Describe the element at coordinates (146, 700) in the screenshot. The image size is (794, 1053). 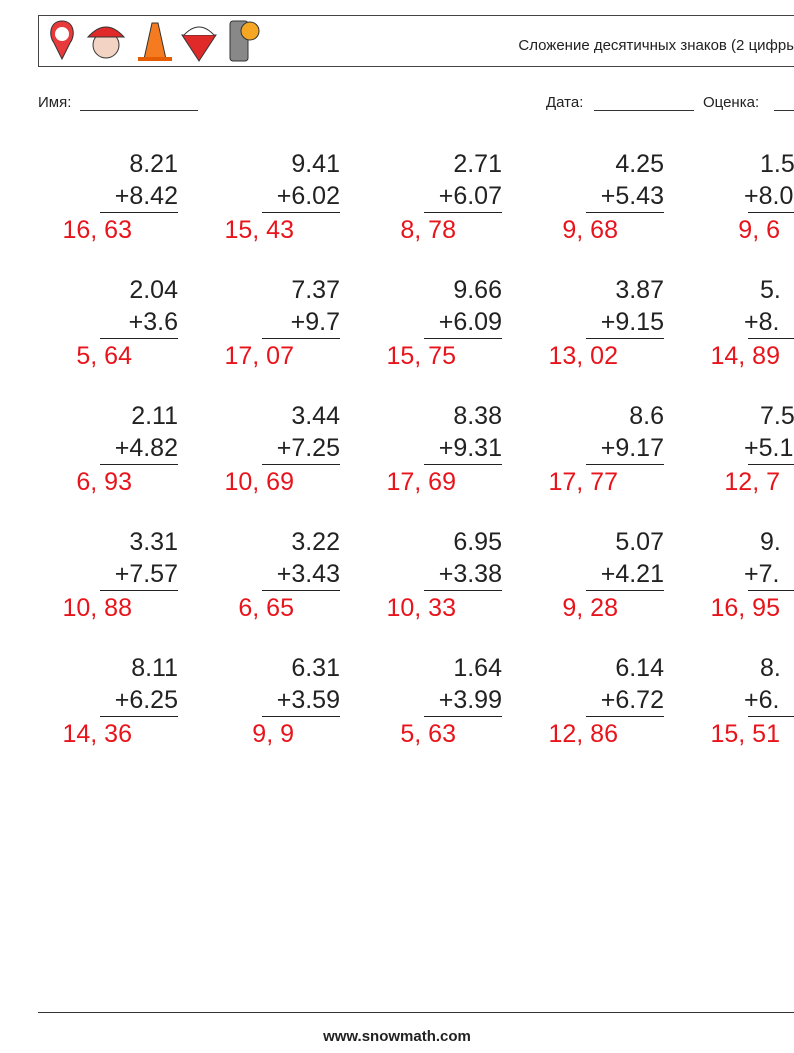
I see `addend-bottom: +6.25` at that location.